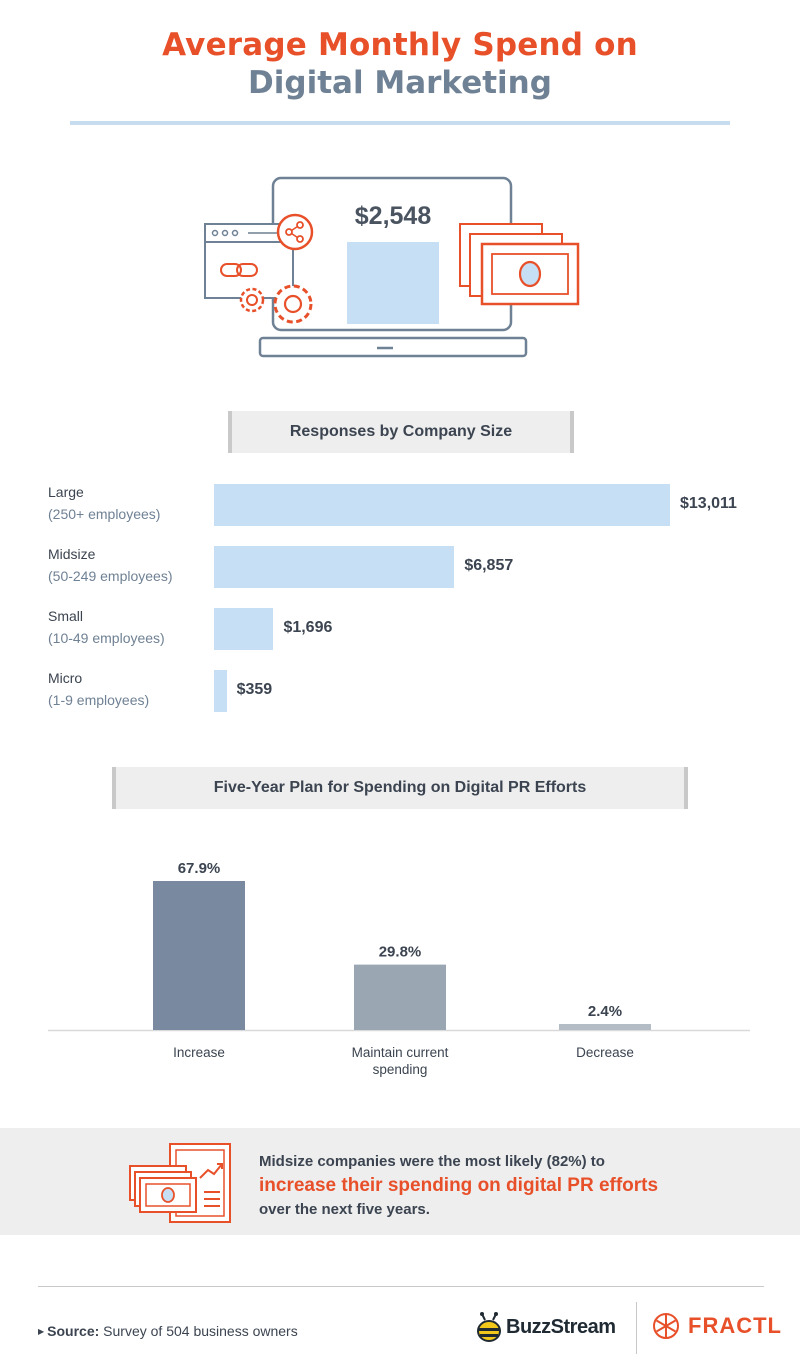 The image size is (800, 1366). Describe the element at coordinates (106, 638) in the screenshot. I see `category-sublabel: (10-49 employees)` at that location.